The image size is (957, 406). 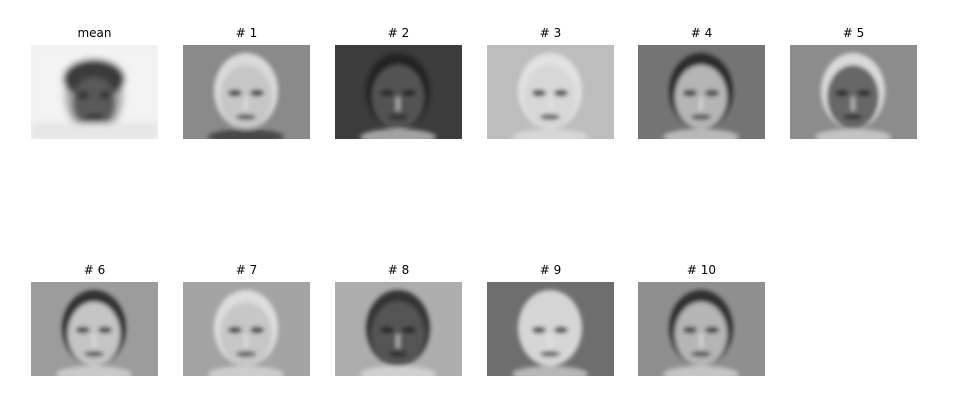 I want to click on panel-1: # 1, so click(x=246, y=82).